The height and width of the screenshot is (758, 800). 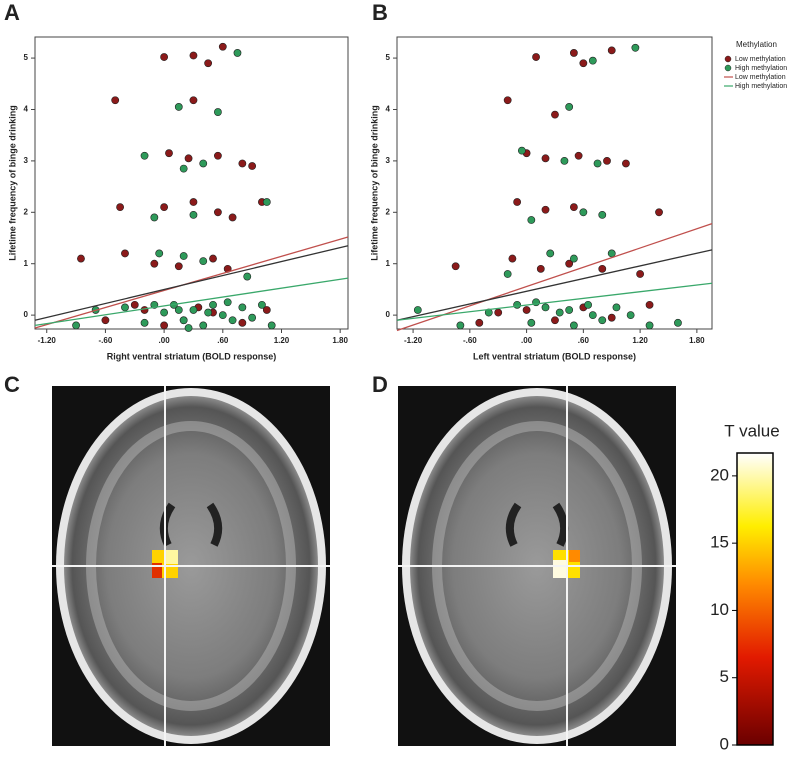 What do you see at coordinates (719, 474) in the screenshot?
I see `colorbar-tick-label: 20` at bounding box center [719, 474].